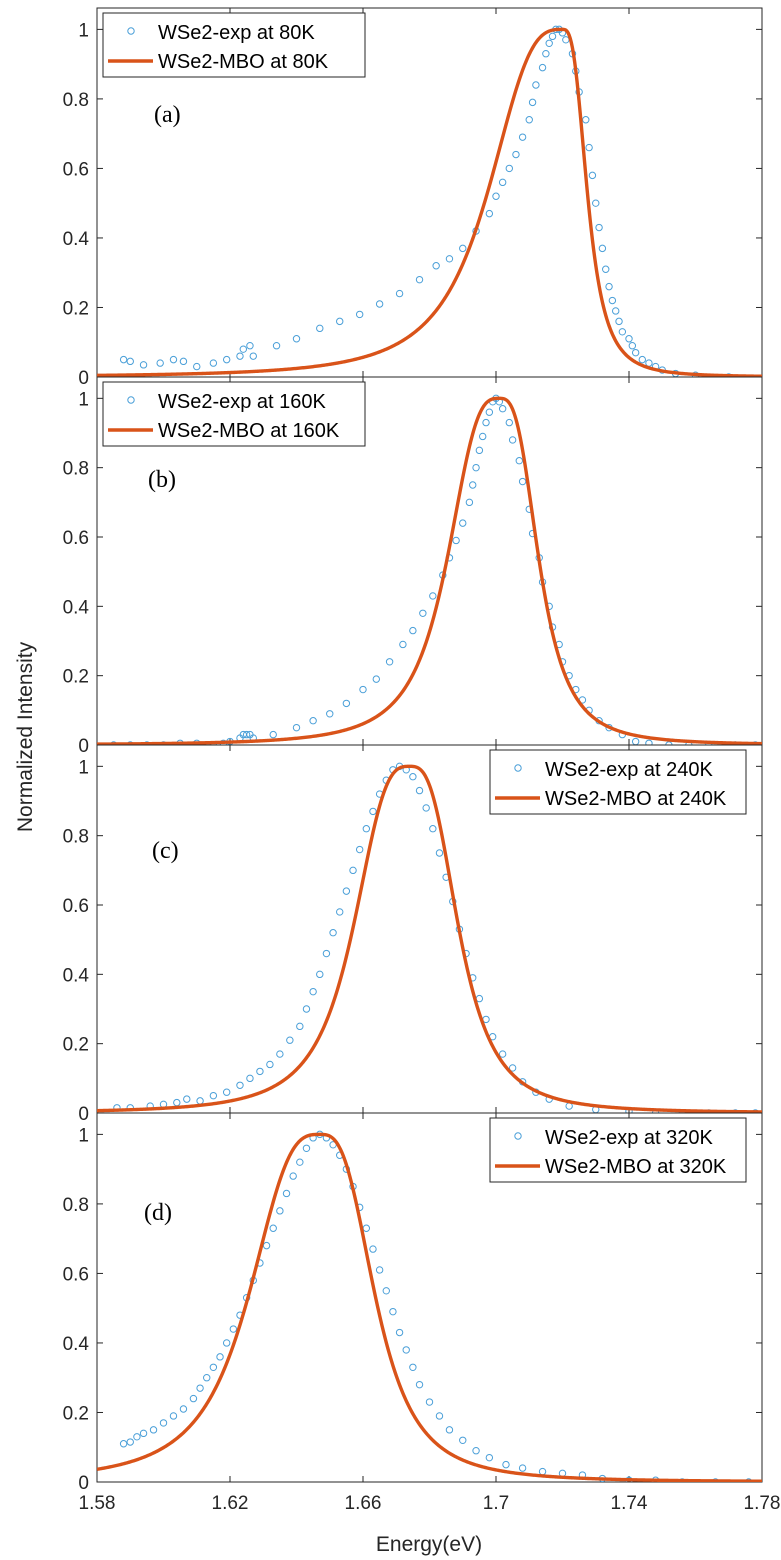 Image resolution: width=781 pixels, height=1560 pixels. Describe the element at coordinates (158, 1213) in the screenshot. I see `panel-label: (d)` at that location.